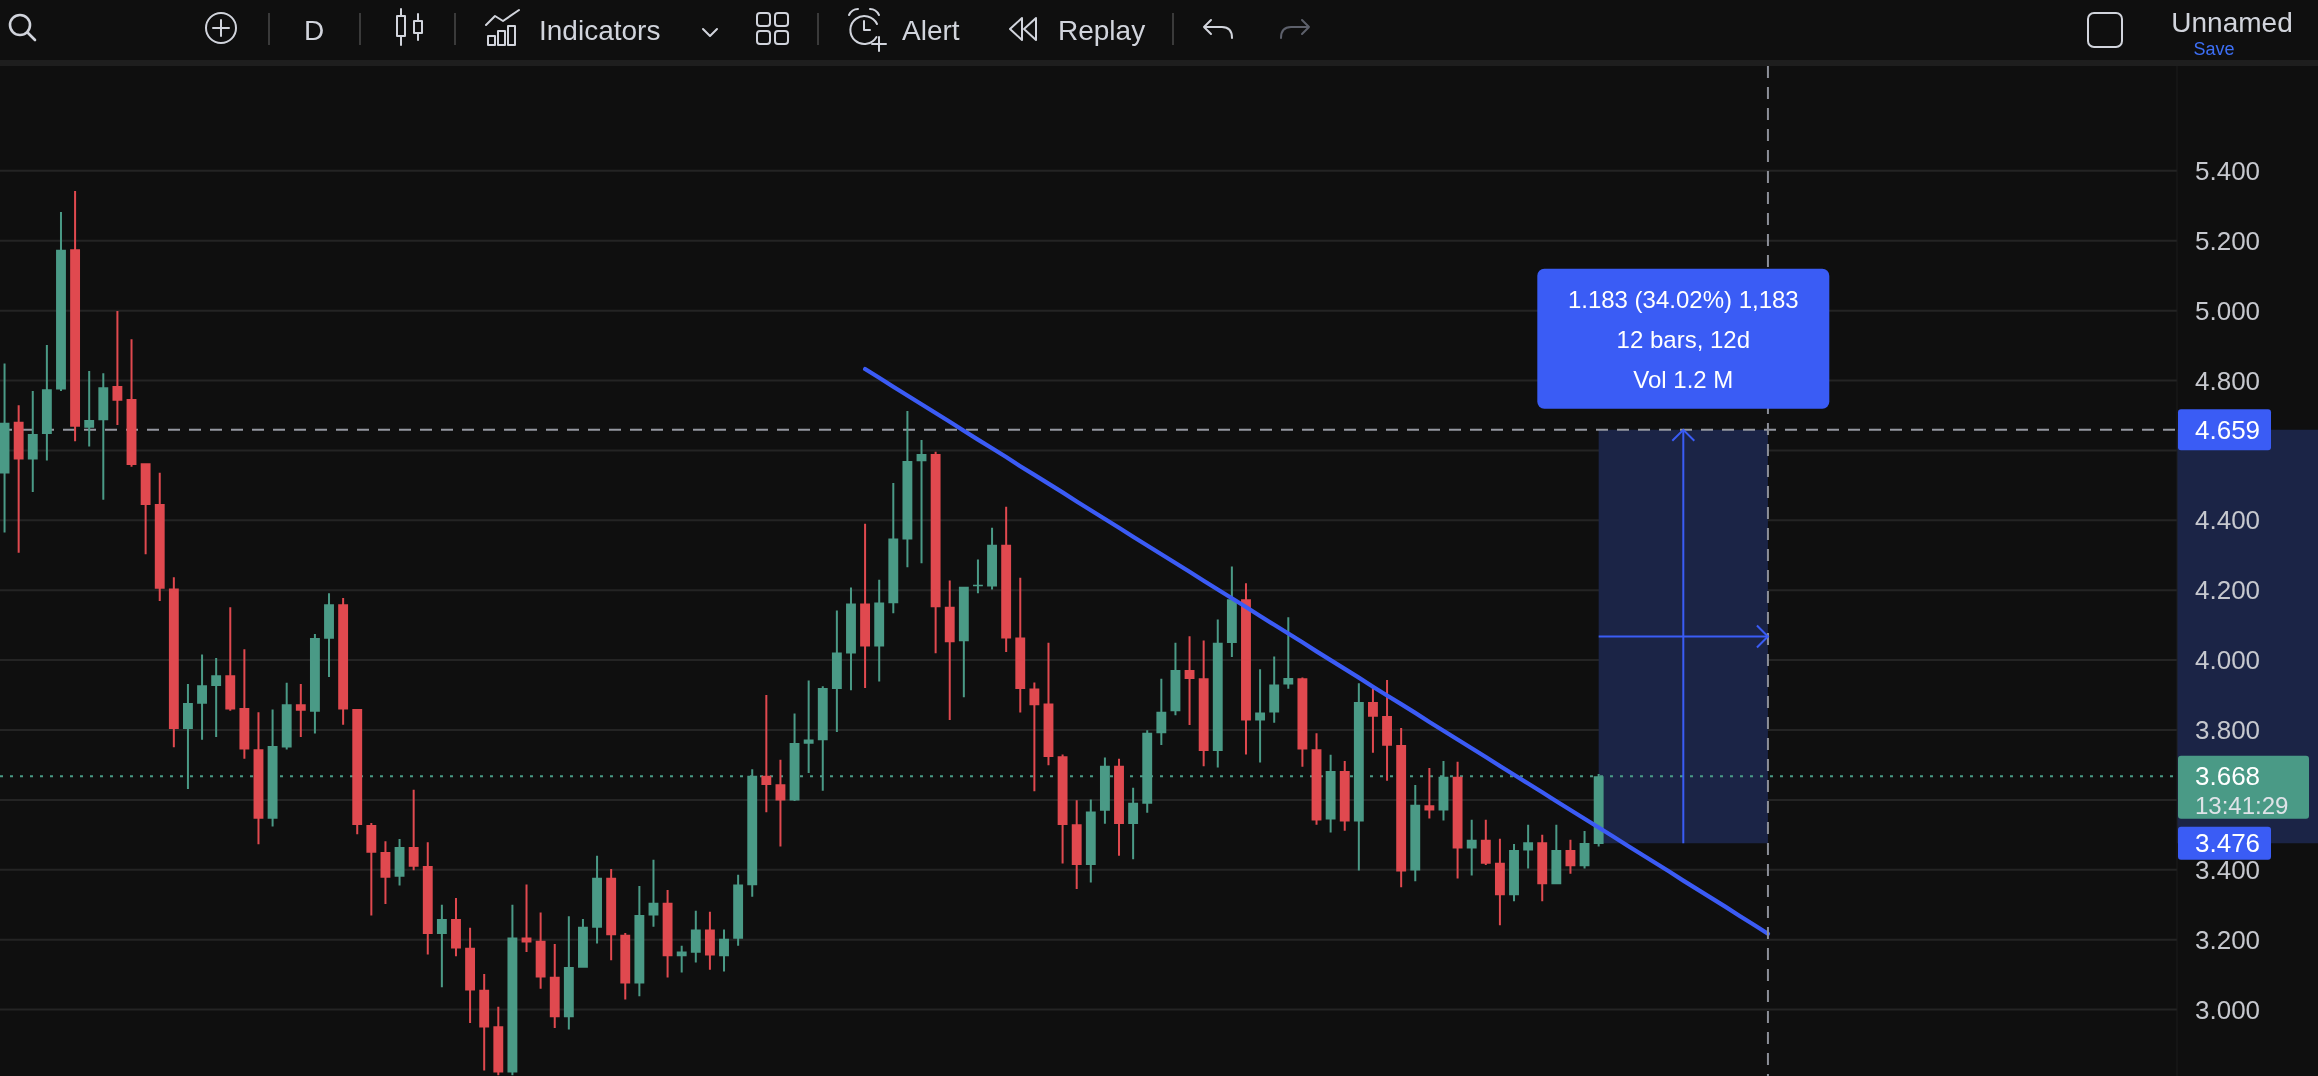 This screenshot has width=2318, height=1076. Describe the element at coordinates (931, 30) in the screenshot. I see `text: Alert` at that location.